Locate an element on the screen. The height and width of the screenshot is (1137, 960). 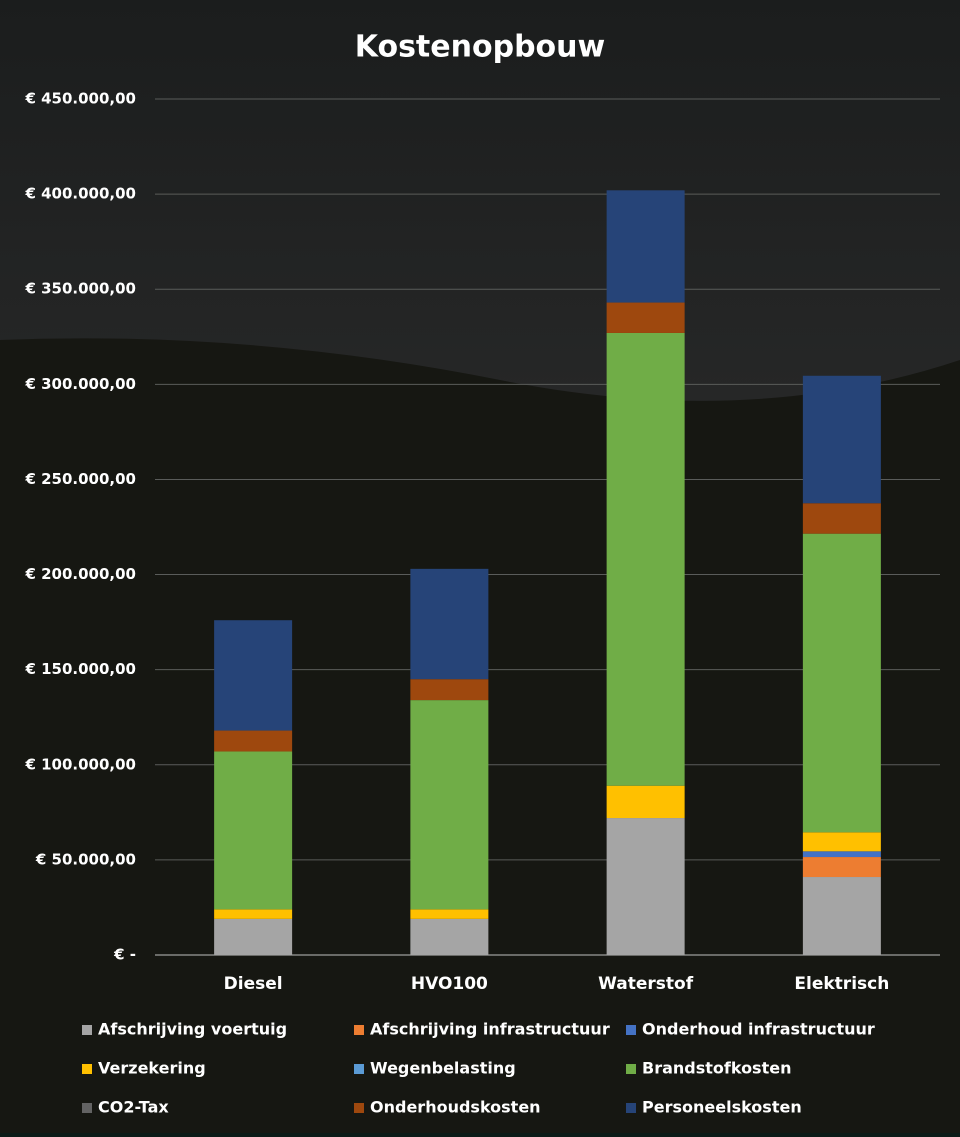
y-tick-label: € - is located at coordinates (124, 955).